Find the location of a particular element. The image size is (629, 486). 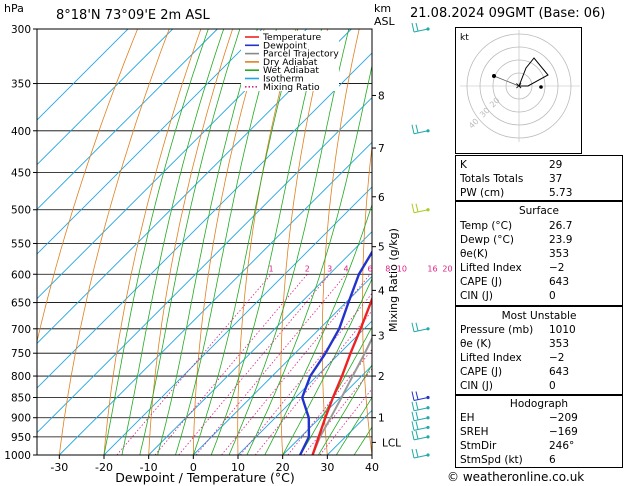

index-row: Pressure (mb) 1010 is located at coordinates (539, 330).